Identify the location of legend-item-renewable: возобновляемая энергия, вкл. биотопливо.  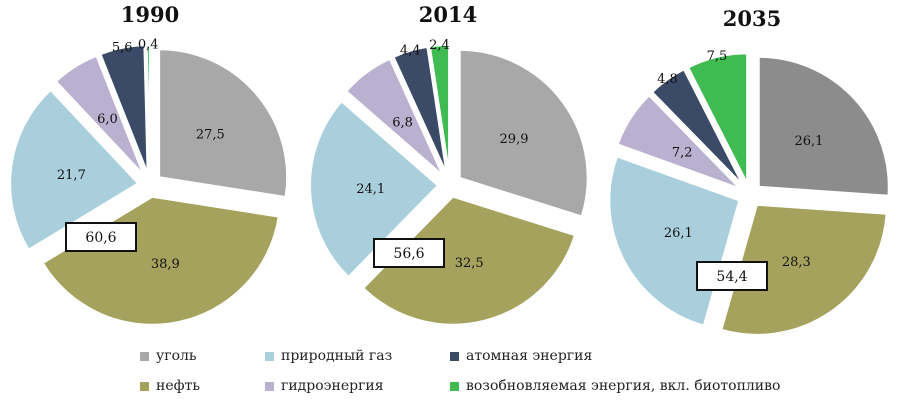
(615, 386).